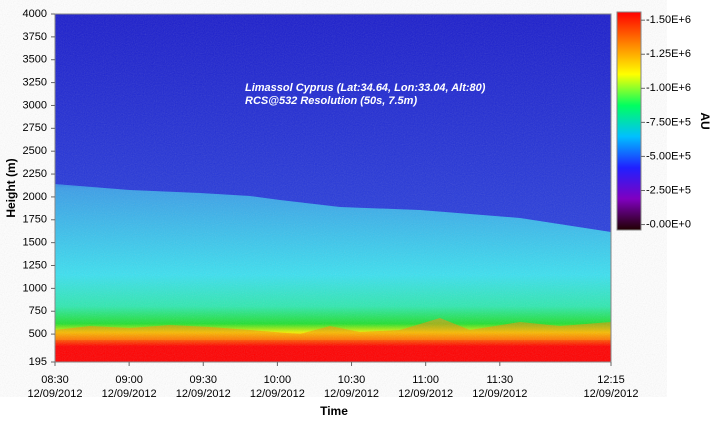  What do you see at coordinates (668, 156) in the screenshot?
I see `colorbar-tick-label: -5.00E+5` at bounding box center [668, 156].